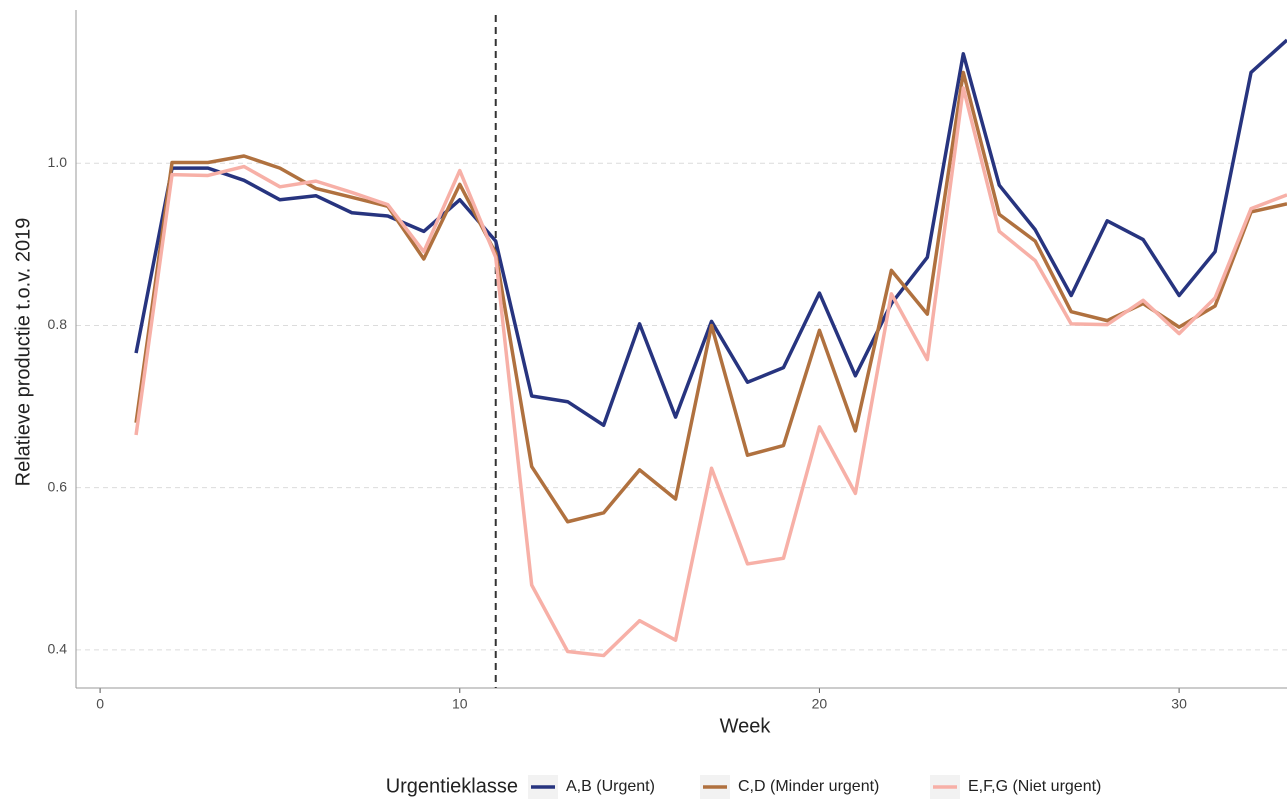 This screenshot has width=1287, height=804. Describe the element at coordinates (100, 704) in the screenshot. I see `x-tick-label: 0` at that location.